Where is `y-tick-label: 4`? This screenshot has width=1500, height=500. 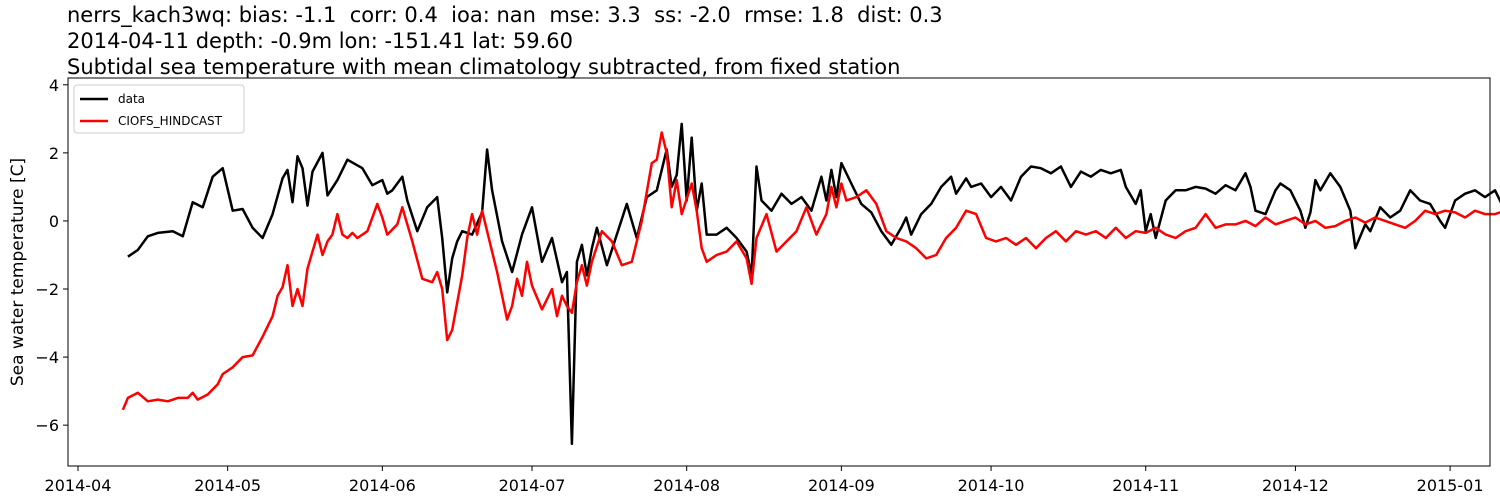
y-tick-label: 4 is located at coordinates (54, 85).